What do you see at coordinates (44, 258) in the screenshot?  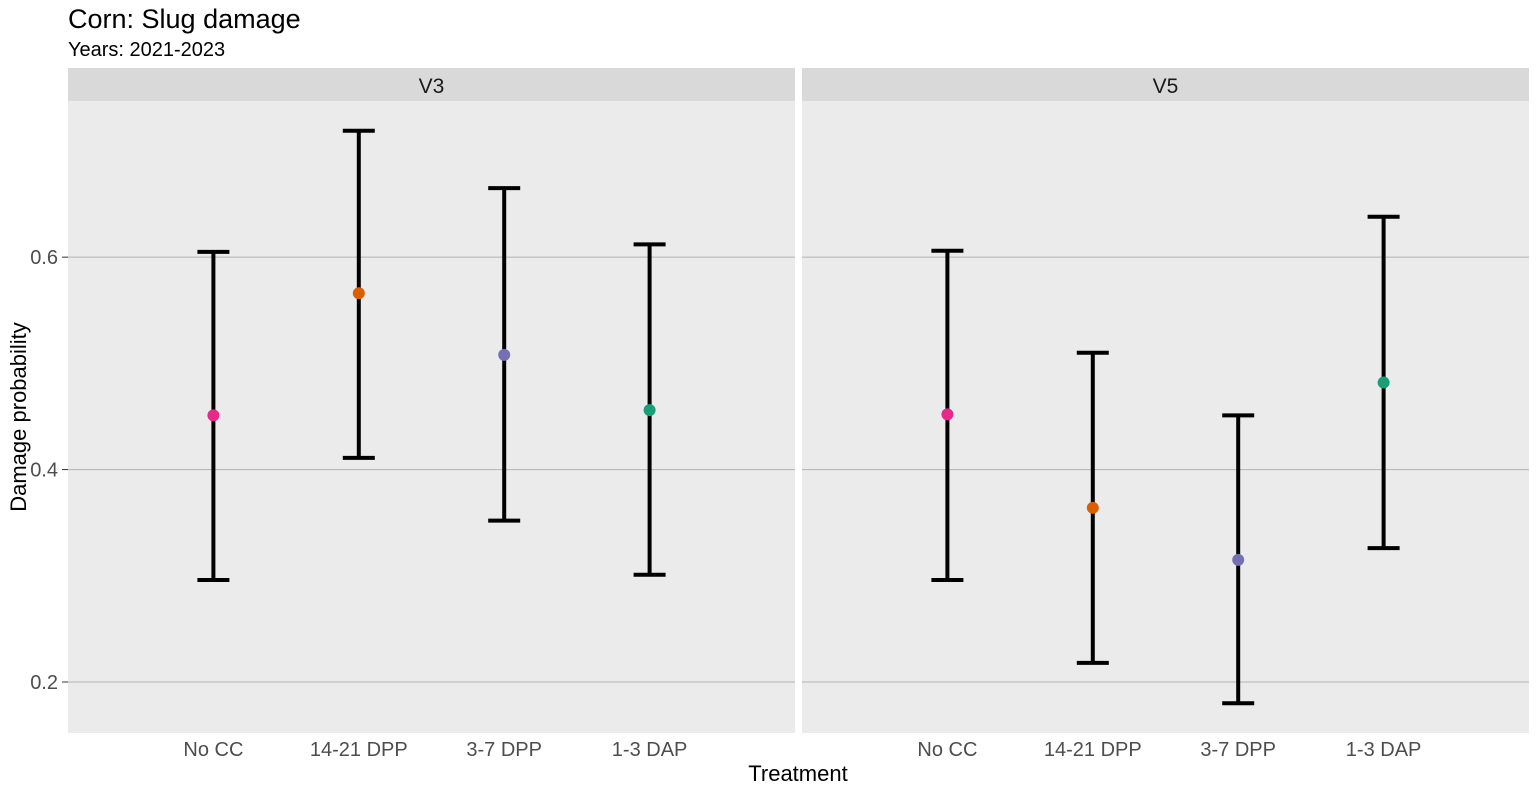 I see `y-tick-label: 0.6` at bounding box center [44, 258].